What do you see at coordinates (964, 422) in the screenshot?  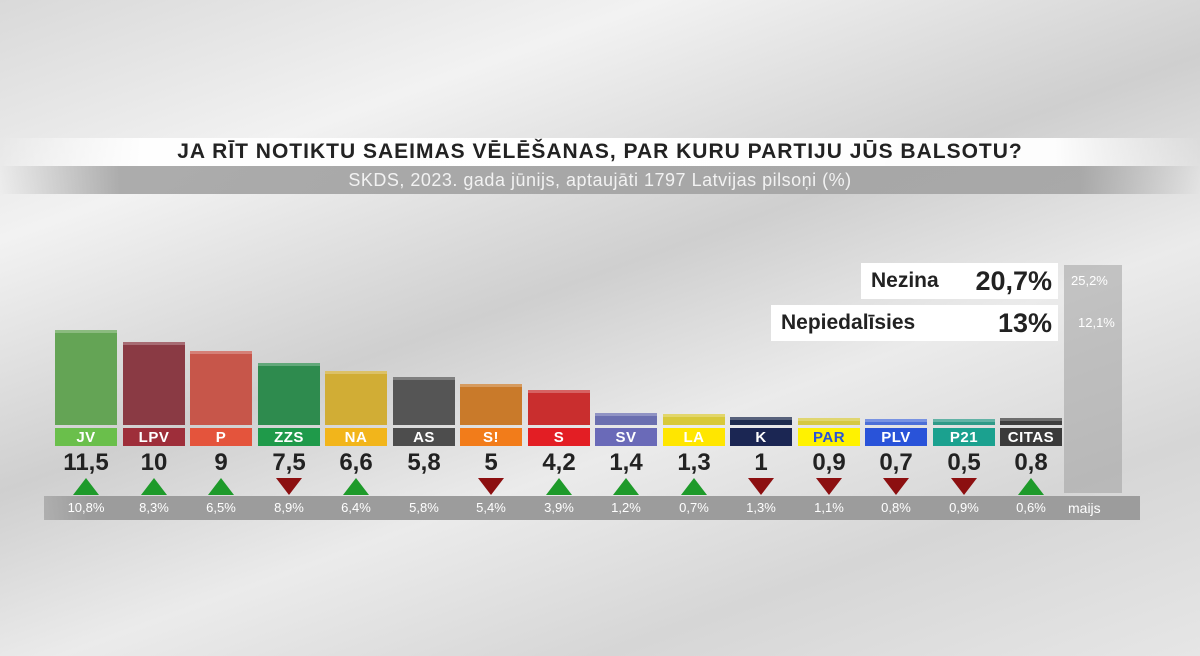 I see `bar-p21` at bounding box center [964, 422].